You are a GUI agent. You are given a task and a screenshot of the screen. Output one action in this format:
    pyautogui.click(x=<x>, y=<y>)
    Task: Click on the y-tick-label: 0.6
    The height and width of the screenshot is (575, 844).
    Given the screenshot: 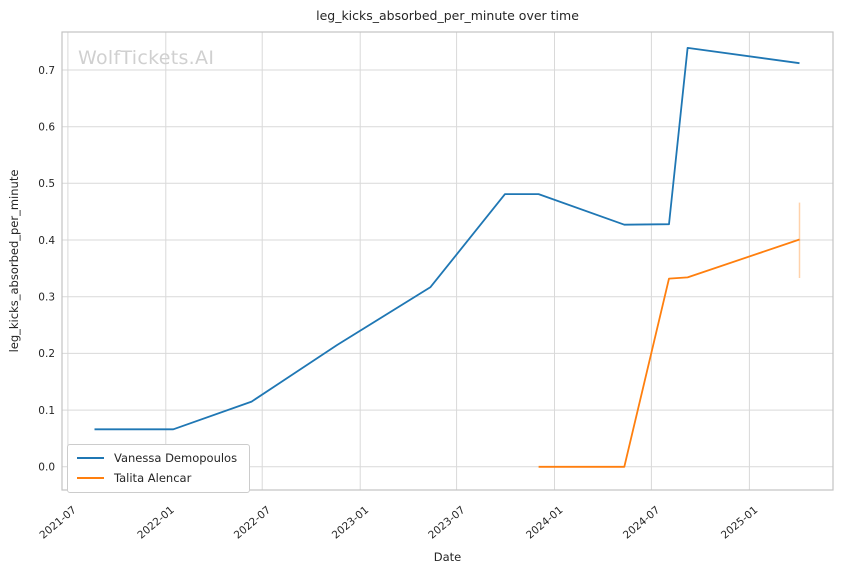 What is the action you would take?
    pyautogui.click(x=46, y=128)
    